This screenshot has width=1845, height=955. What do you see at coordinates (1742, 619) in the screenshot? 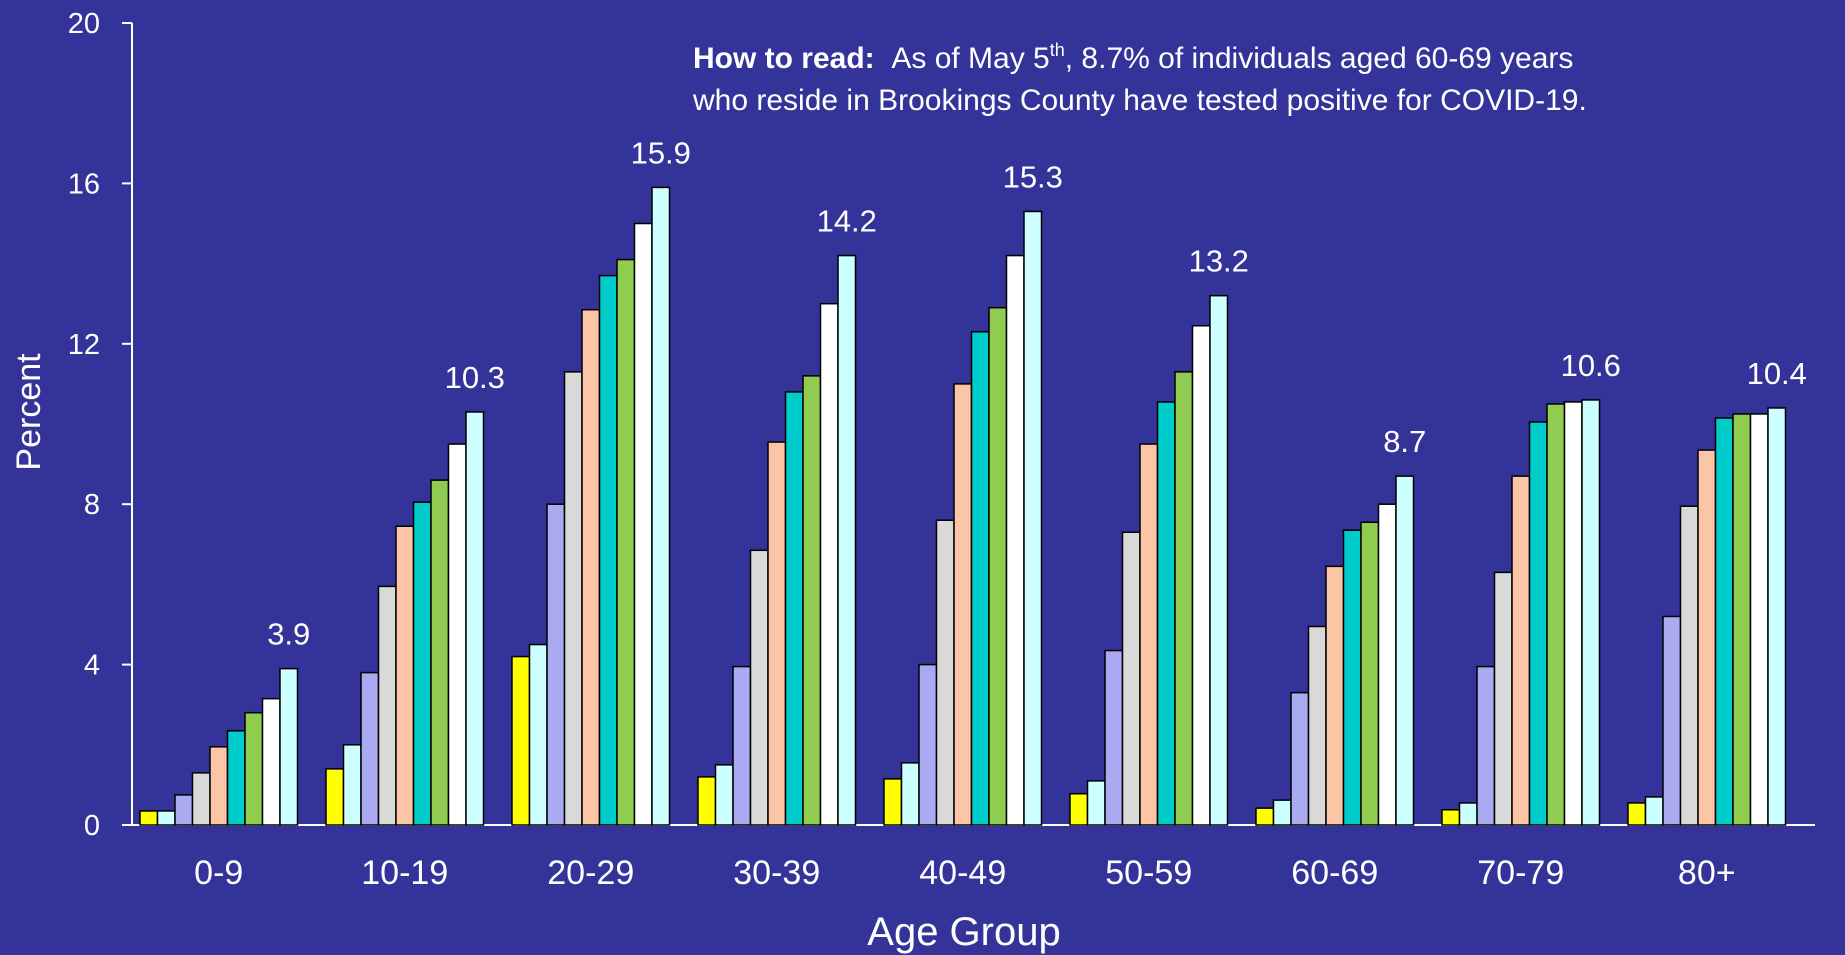
I see `bar-80+-series-7` at bounding box center [1742, 619].